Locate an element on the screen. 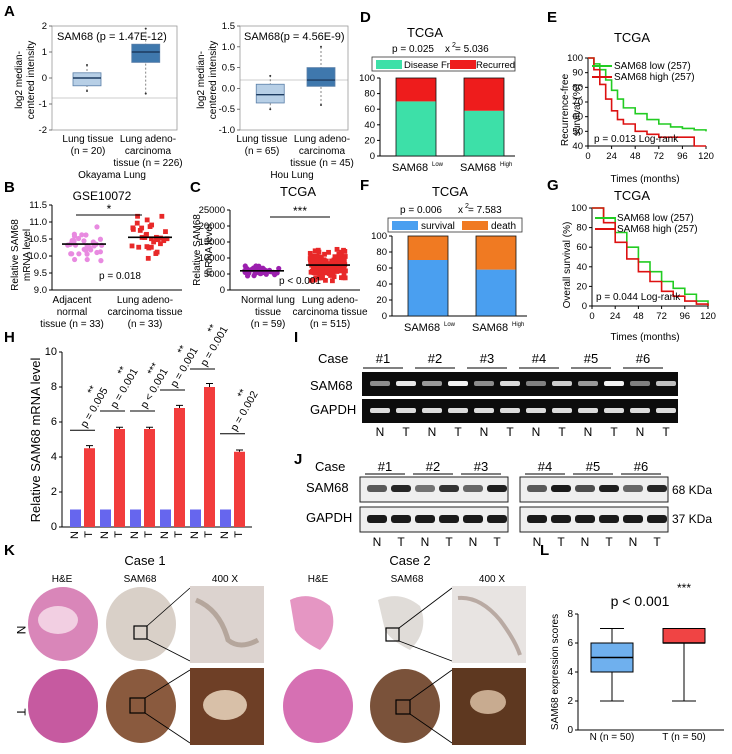 The height and width of the screenshot is (754, 732). panel-a-right-group-2-line-1: Lung adeno- is located at coordinates (322, 139).